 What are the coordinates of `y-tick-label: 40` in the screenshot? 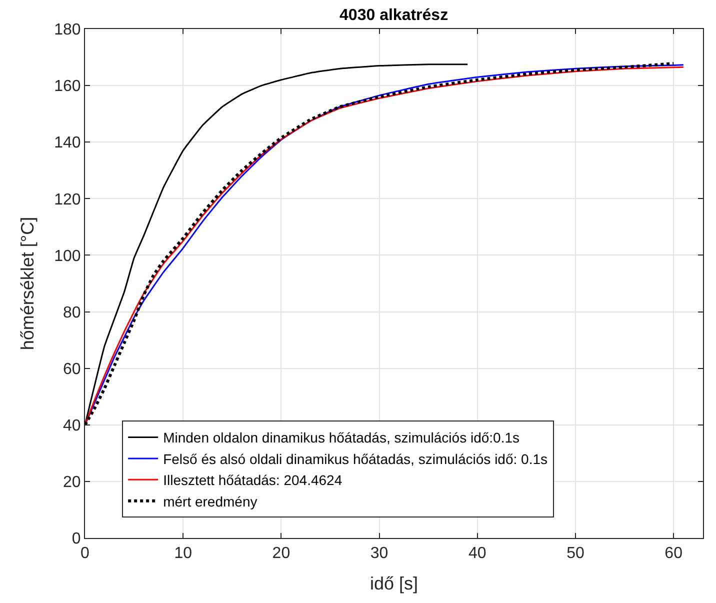 It's located at (72, 425).